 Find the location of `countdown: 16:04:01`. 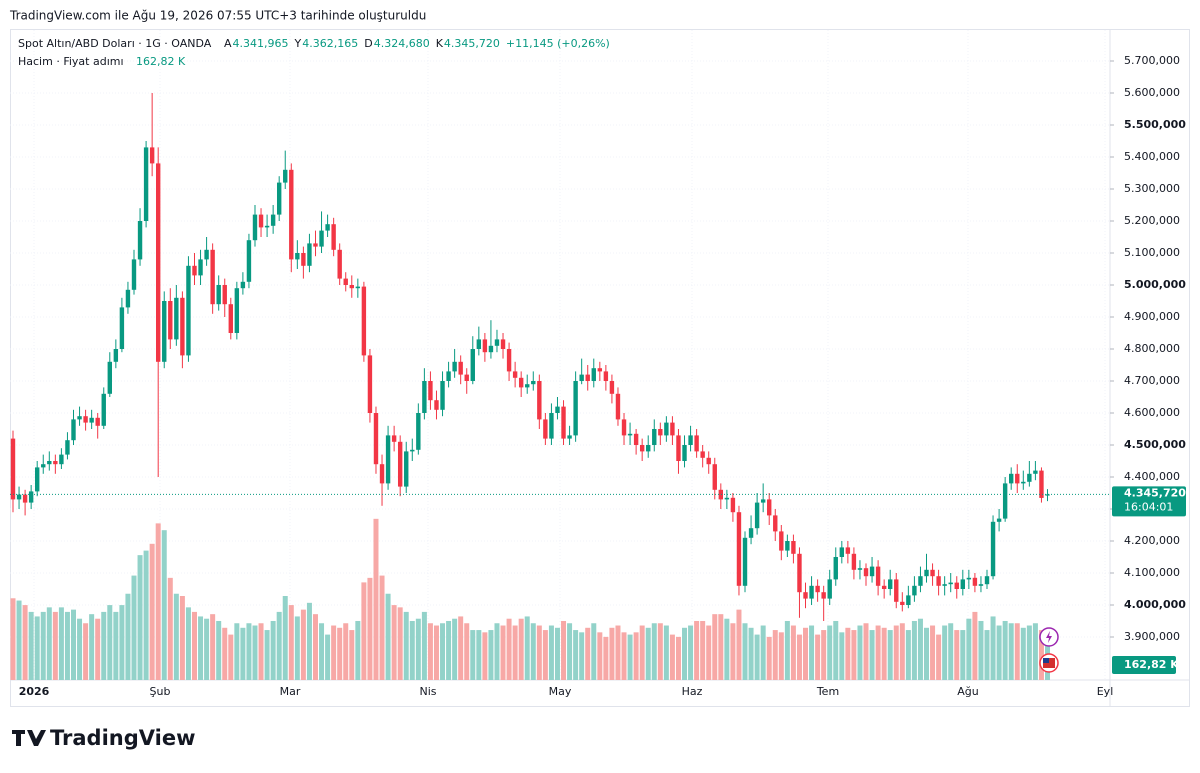

countdown: 16:04:01 is located at coordinates (1148, 506).